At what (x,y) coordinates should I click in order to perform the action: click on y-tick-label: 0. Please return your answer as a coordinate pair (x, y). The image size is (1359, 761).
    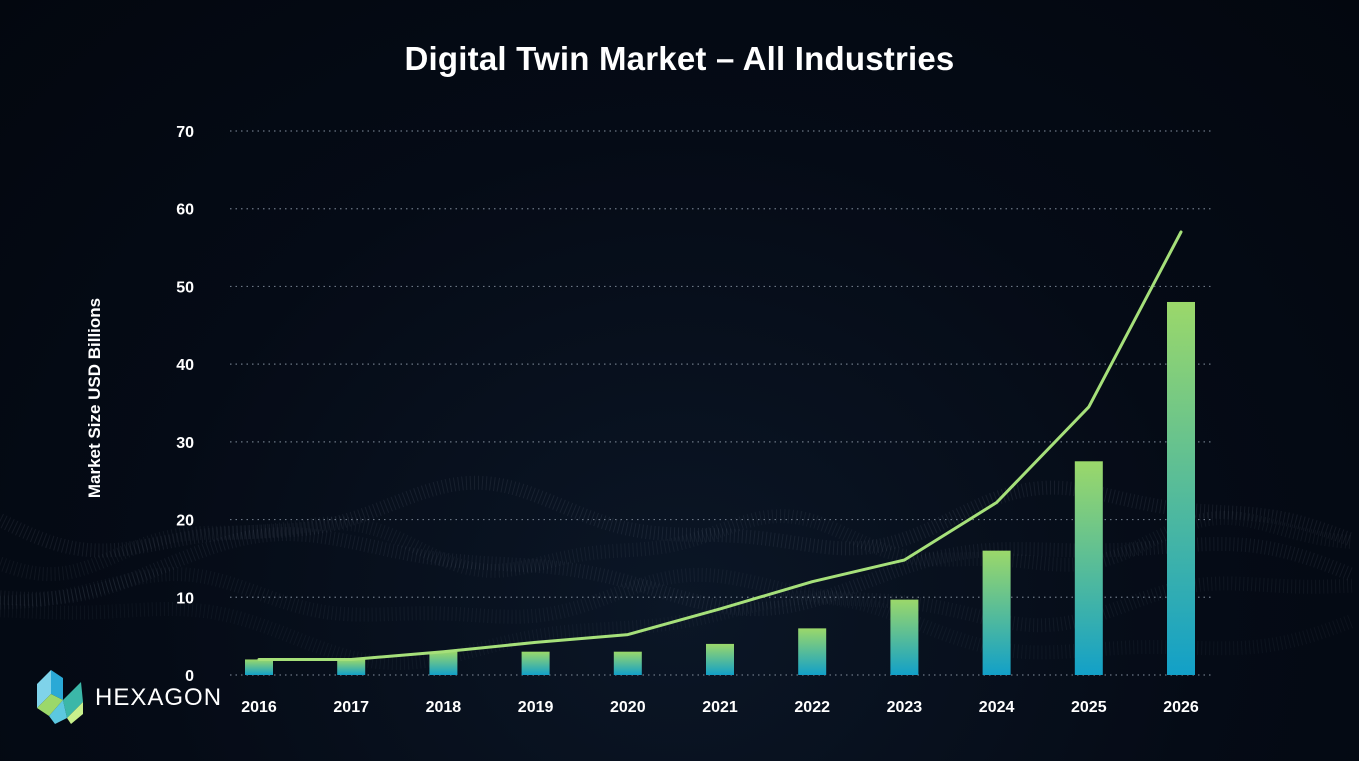
    Looking at the image, I should click on (189, 676).